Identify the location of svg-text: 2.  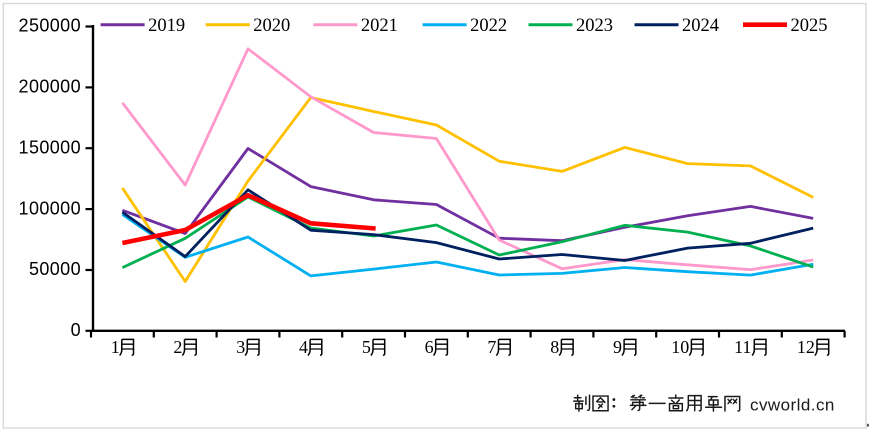
(177, 347).